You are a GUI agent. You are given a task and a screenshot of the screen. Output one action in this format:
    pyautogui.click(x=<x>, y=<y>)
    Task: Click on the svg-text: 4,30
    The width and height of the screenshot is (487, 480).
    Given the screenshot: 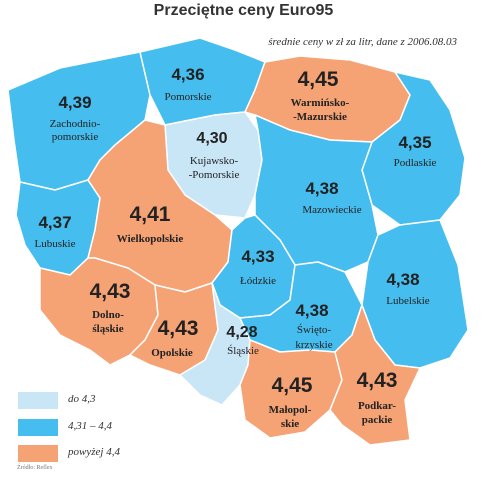 What is the action you would take?
    pyautogui.click(x=211, y=138)
    